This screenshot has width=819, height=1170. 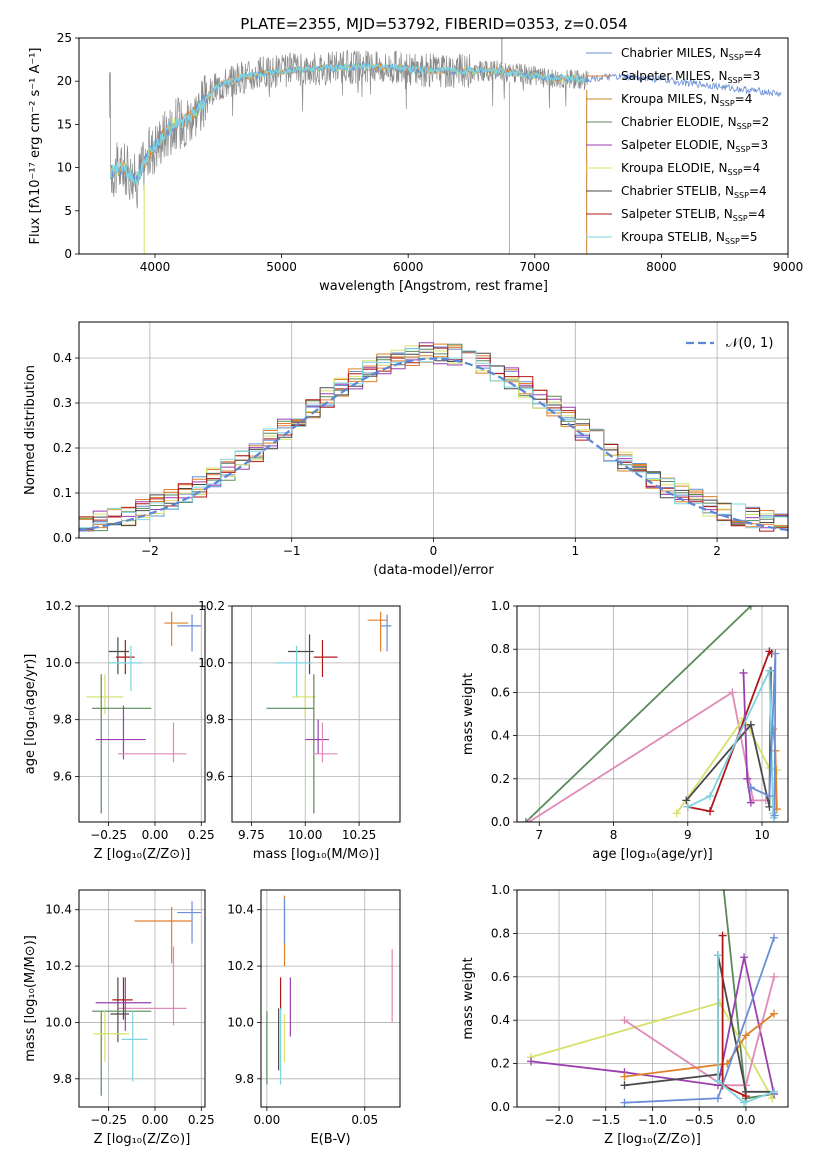 What do you see at coordinates (500, 933) in the screenshot?
I see `y-tick-label: 0.8` at bounding box center [500, 933].